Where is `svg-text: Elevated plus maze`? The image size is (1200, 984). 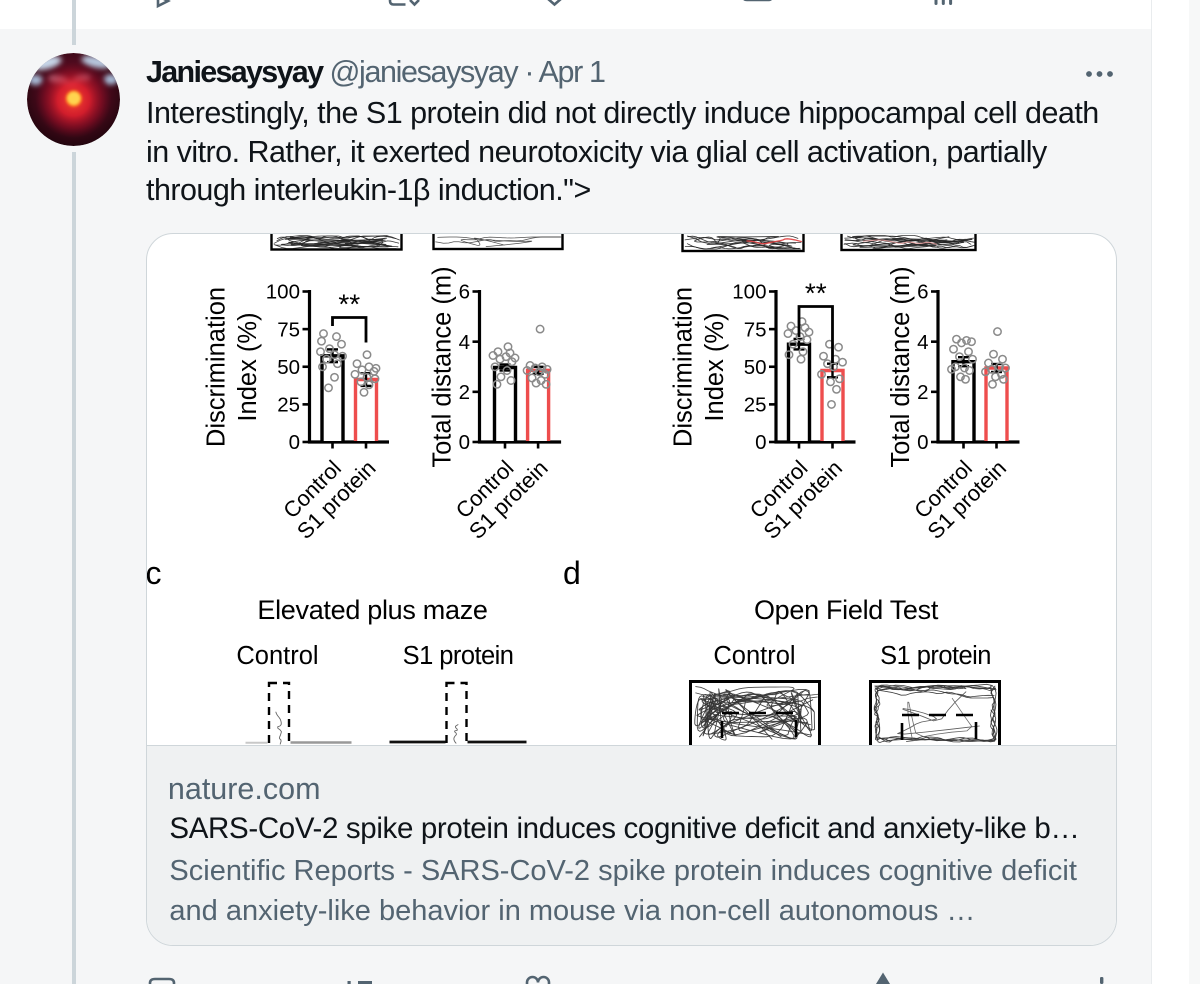
svg-text: Elevated plus maze is located at coordinates (372, 610).